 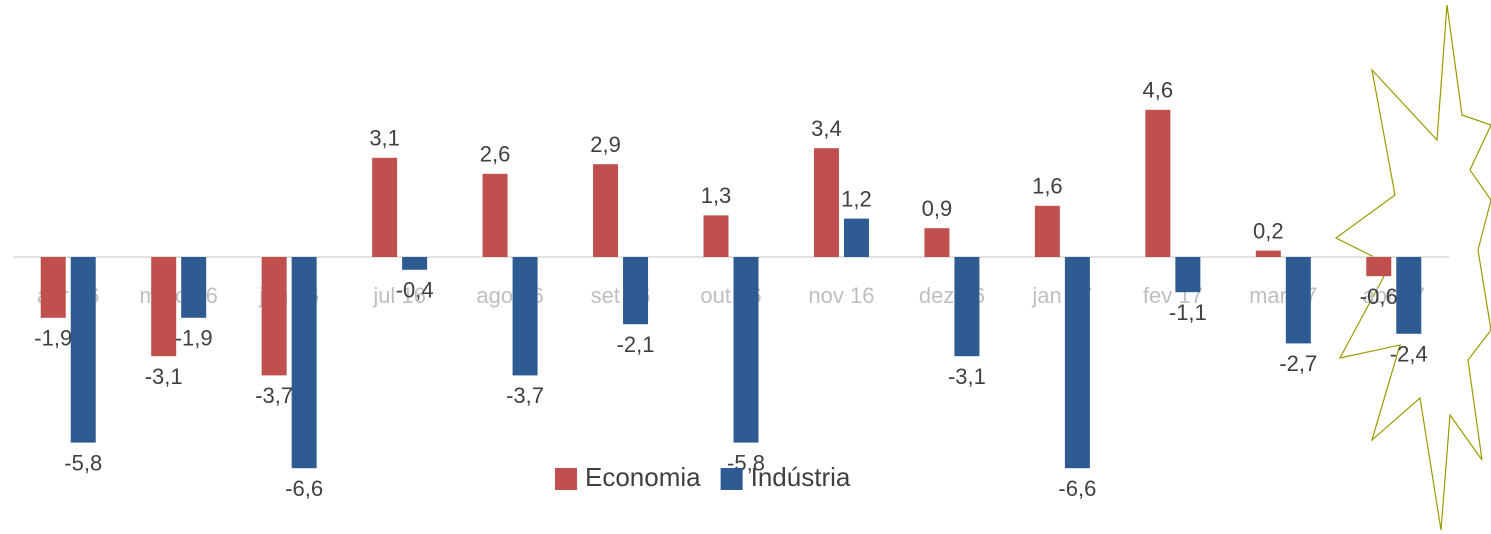 I want to click on data-label: -0,6, so click(x=1379, y=296).